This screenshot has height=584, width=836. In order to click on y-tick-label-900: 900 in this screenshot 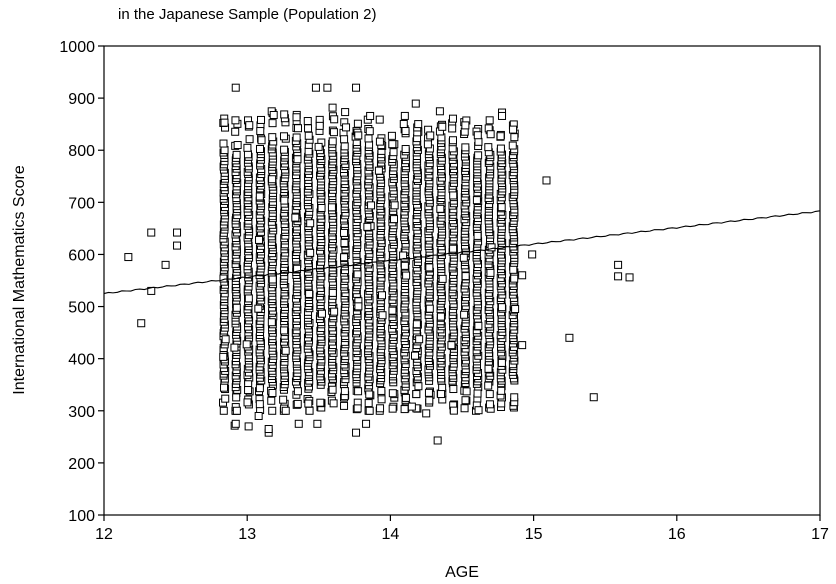, I will do `click(81, 99)`.